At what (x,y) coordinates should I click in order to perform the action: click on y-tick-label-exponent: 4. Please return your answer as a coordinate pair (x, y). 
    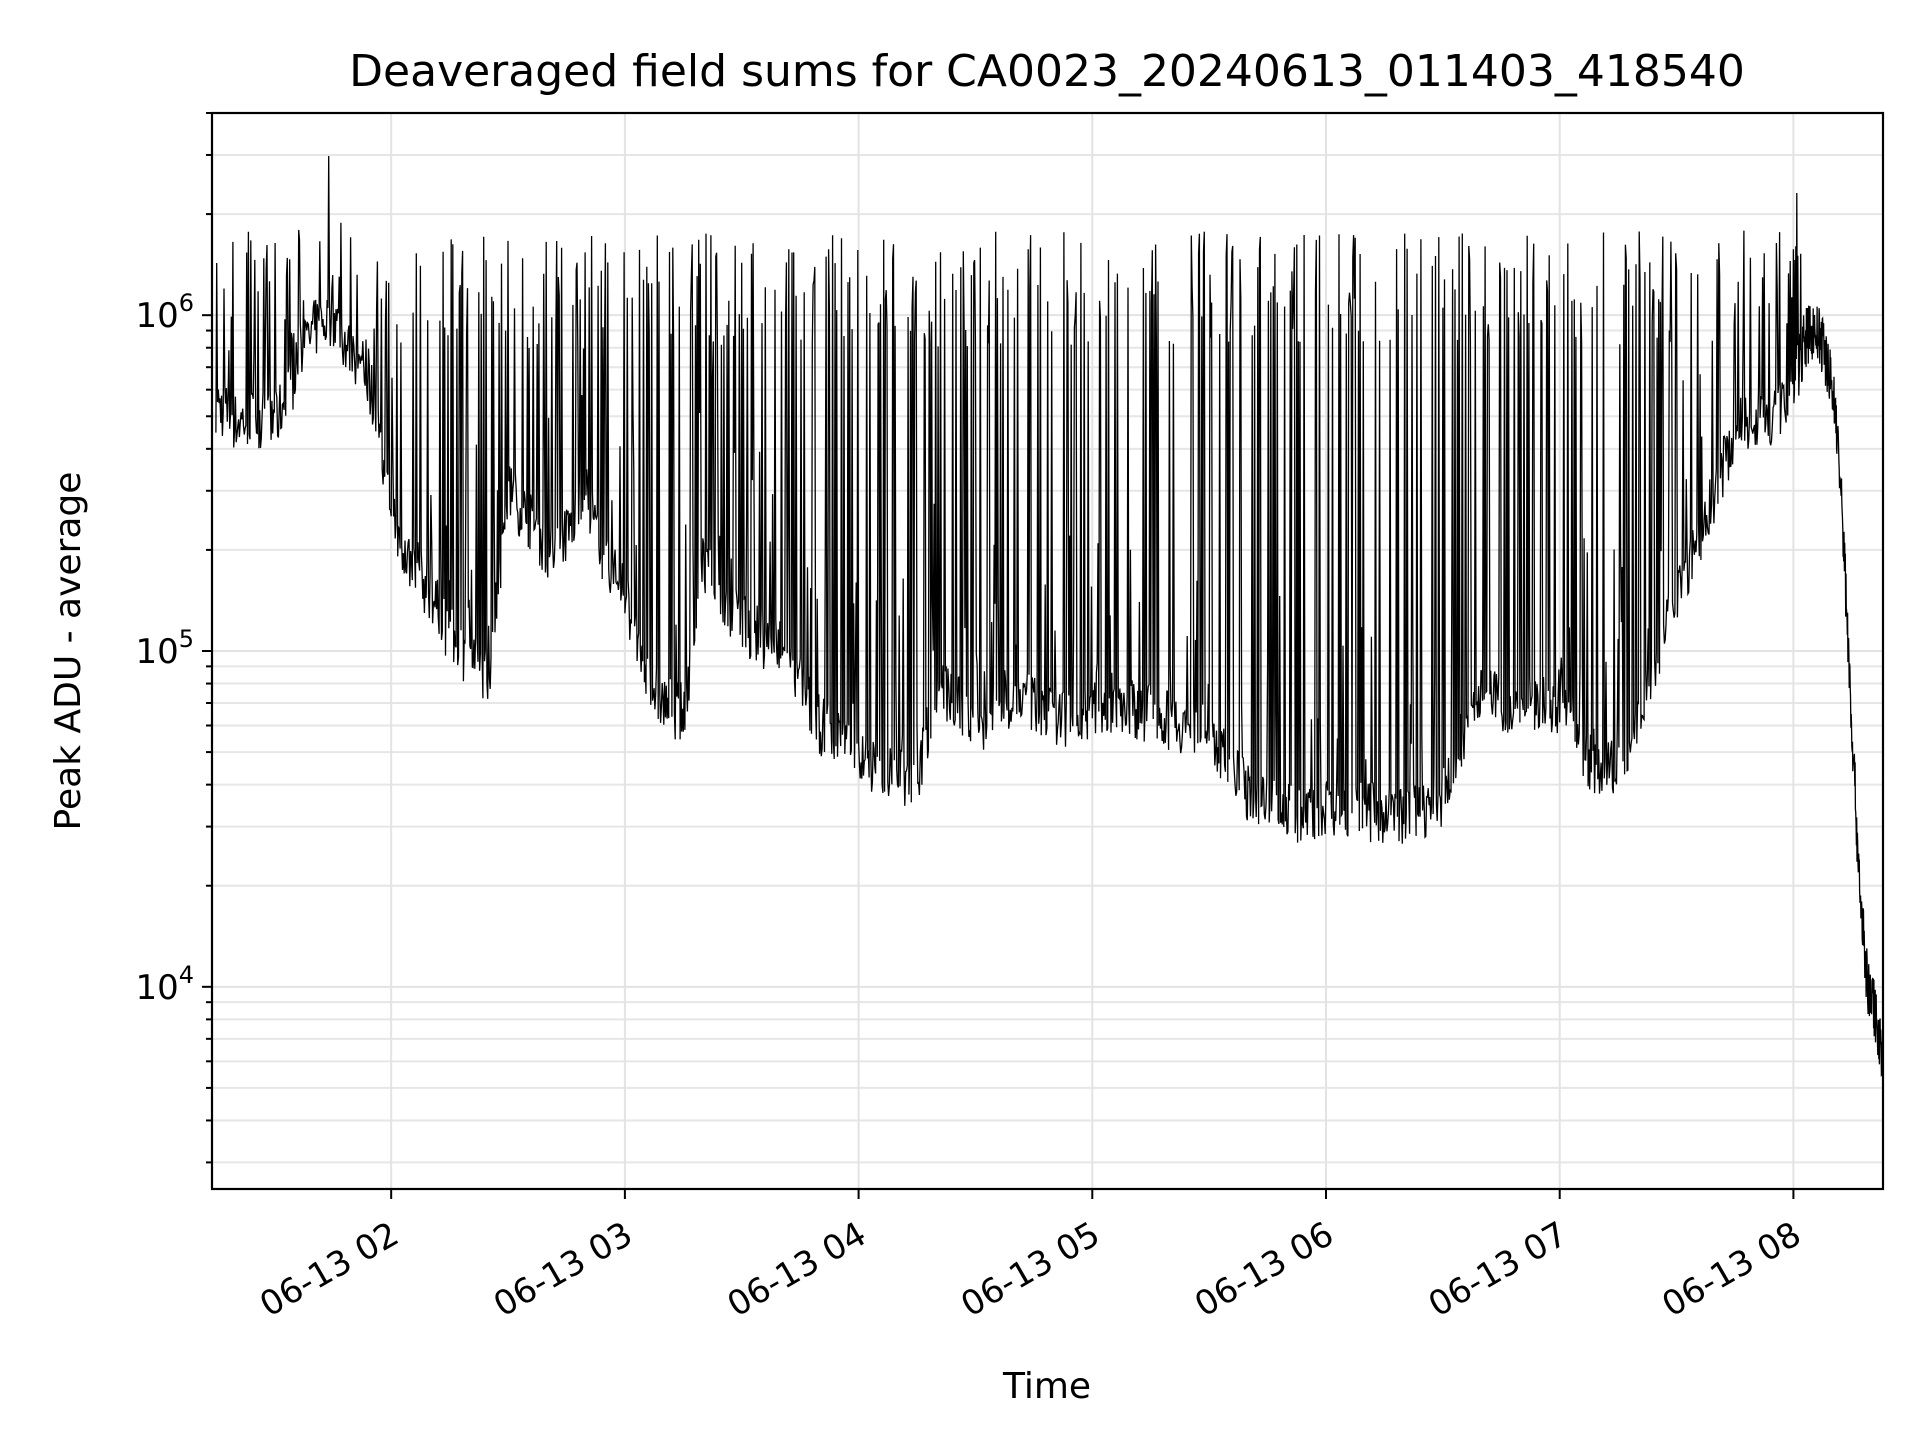
    Looking at the image, I should click on (186, 975).